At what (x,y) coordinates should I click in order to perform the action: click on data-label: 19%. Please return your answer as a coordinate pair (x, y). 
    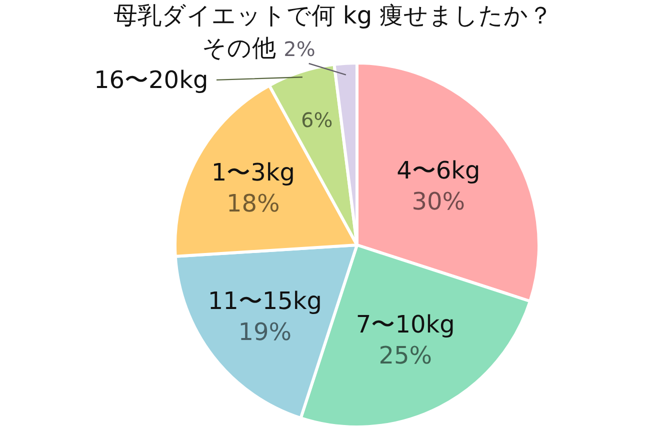
    Looking at the image, I should click on (265, 332).